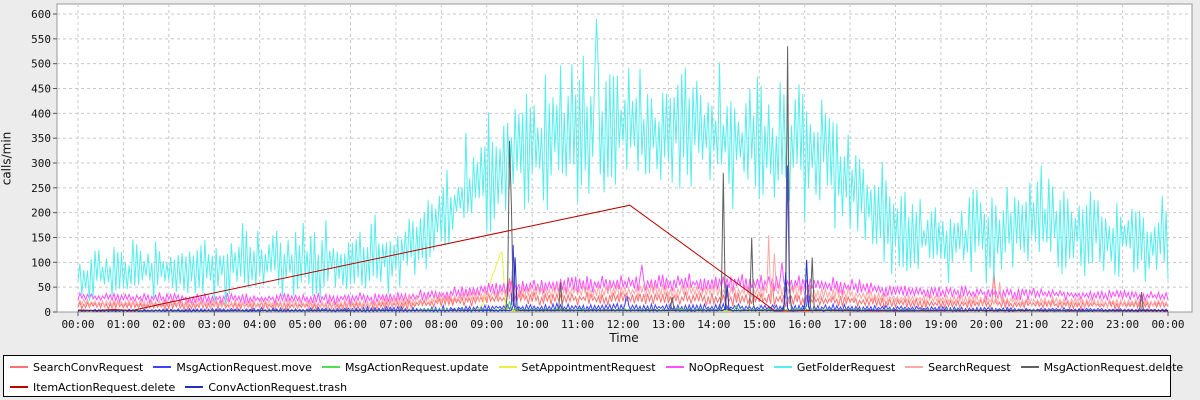 The image size is (1200, 400). I want to click on y-tick-label: 600, so click(41, 14).